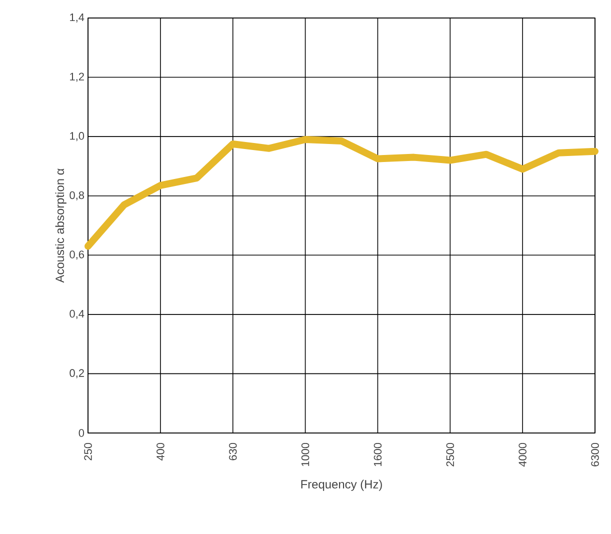  Describe the element at coordinates (450, 454) in the screenshot. I see `x-tick-label: 2500` at that location.